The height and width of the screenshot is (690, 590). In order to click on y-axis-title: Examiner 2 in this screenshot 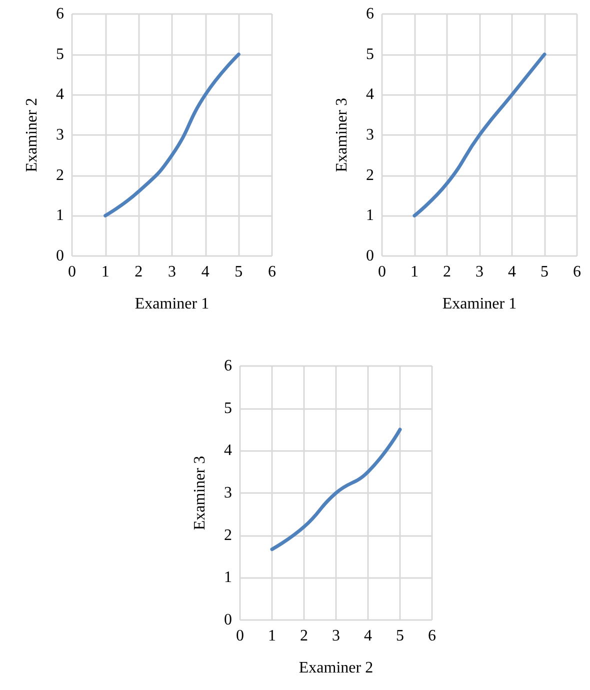, I will do `click(32, 135)`.